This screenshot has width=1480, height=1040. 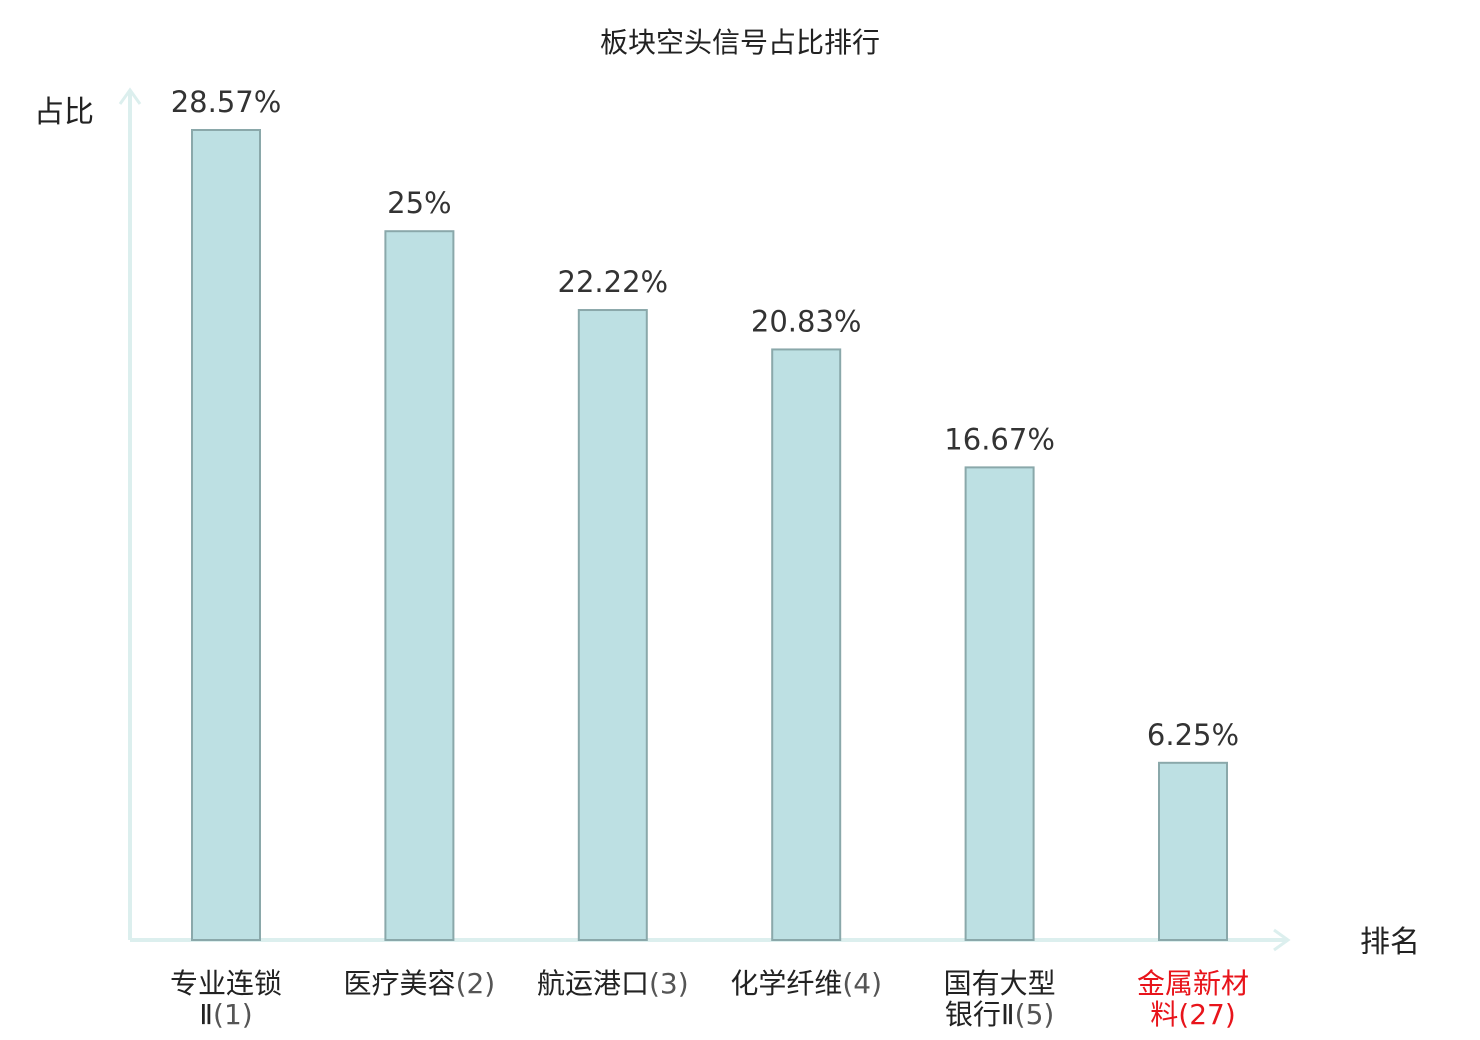 I want to click on x-tick-label: 国有大型银行Ⅱ(5), so click(x=1000, y=999).